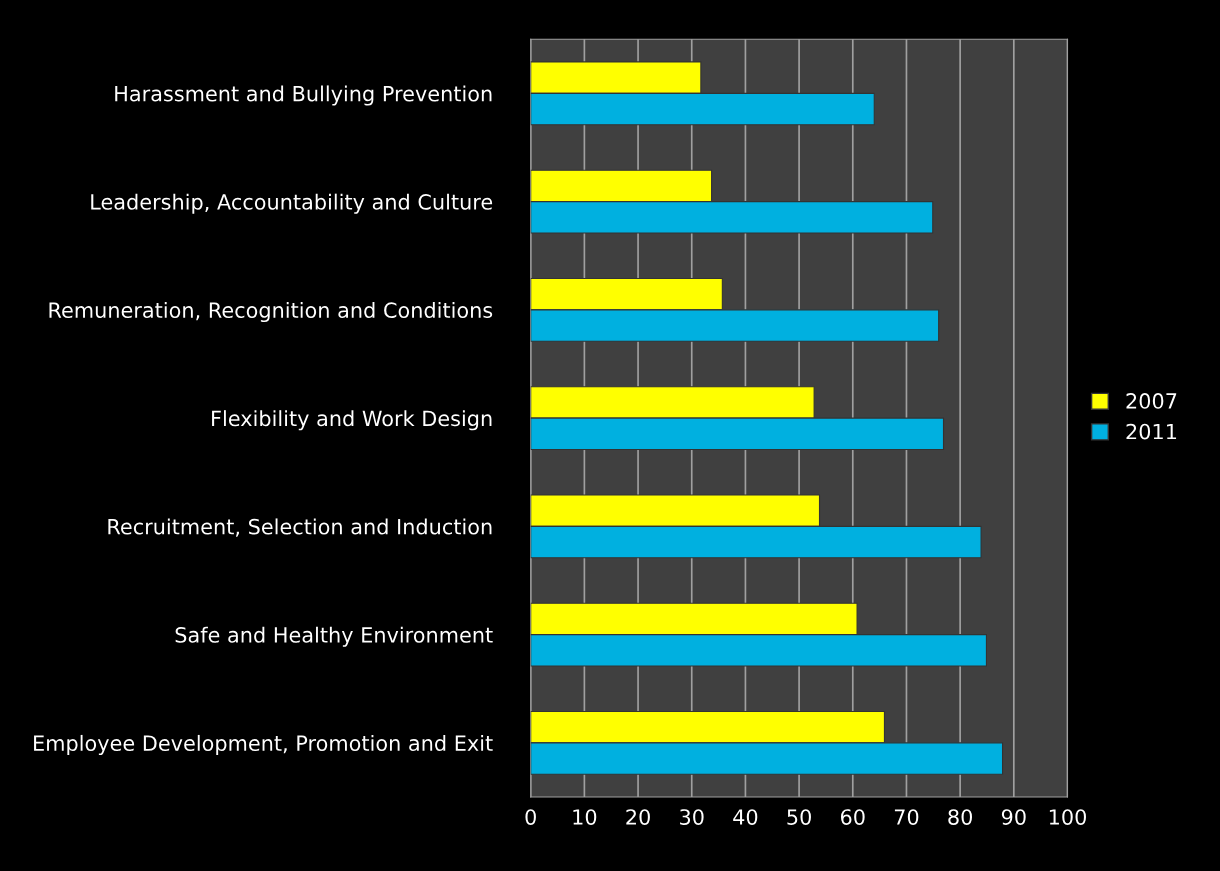 This screenshot has width=1220, height=871. What do you see at coordinates (906, 817) in the screenshot?
I see `x-tick-label: 70` at bounding box center [906, 817].